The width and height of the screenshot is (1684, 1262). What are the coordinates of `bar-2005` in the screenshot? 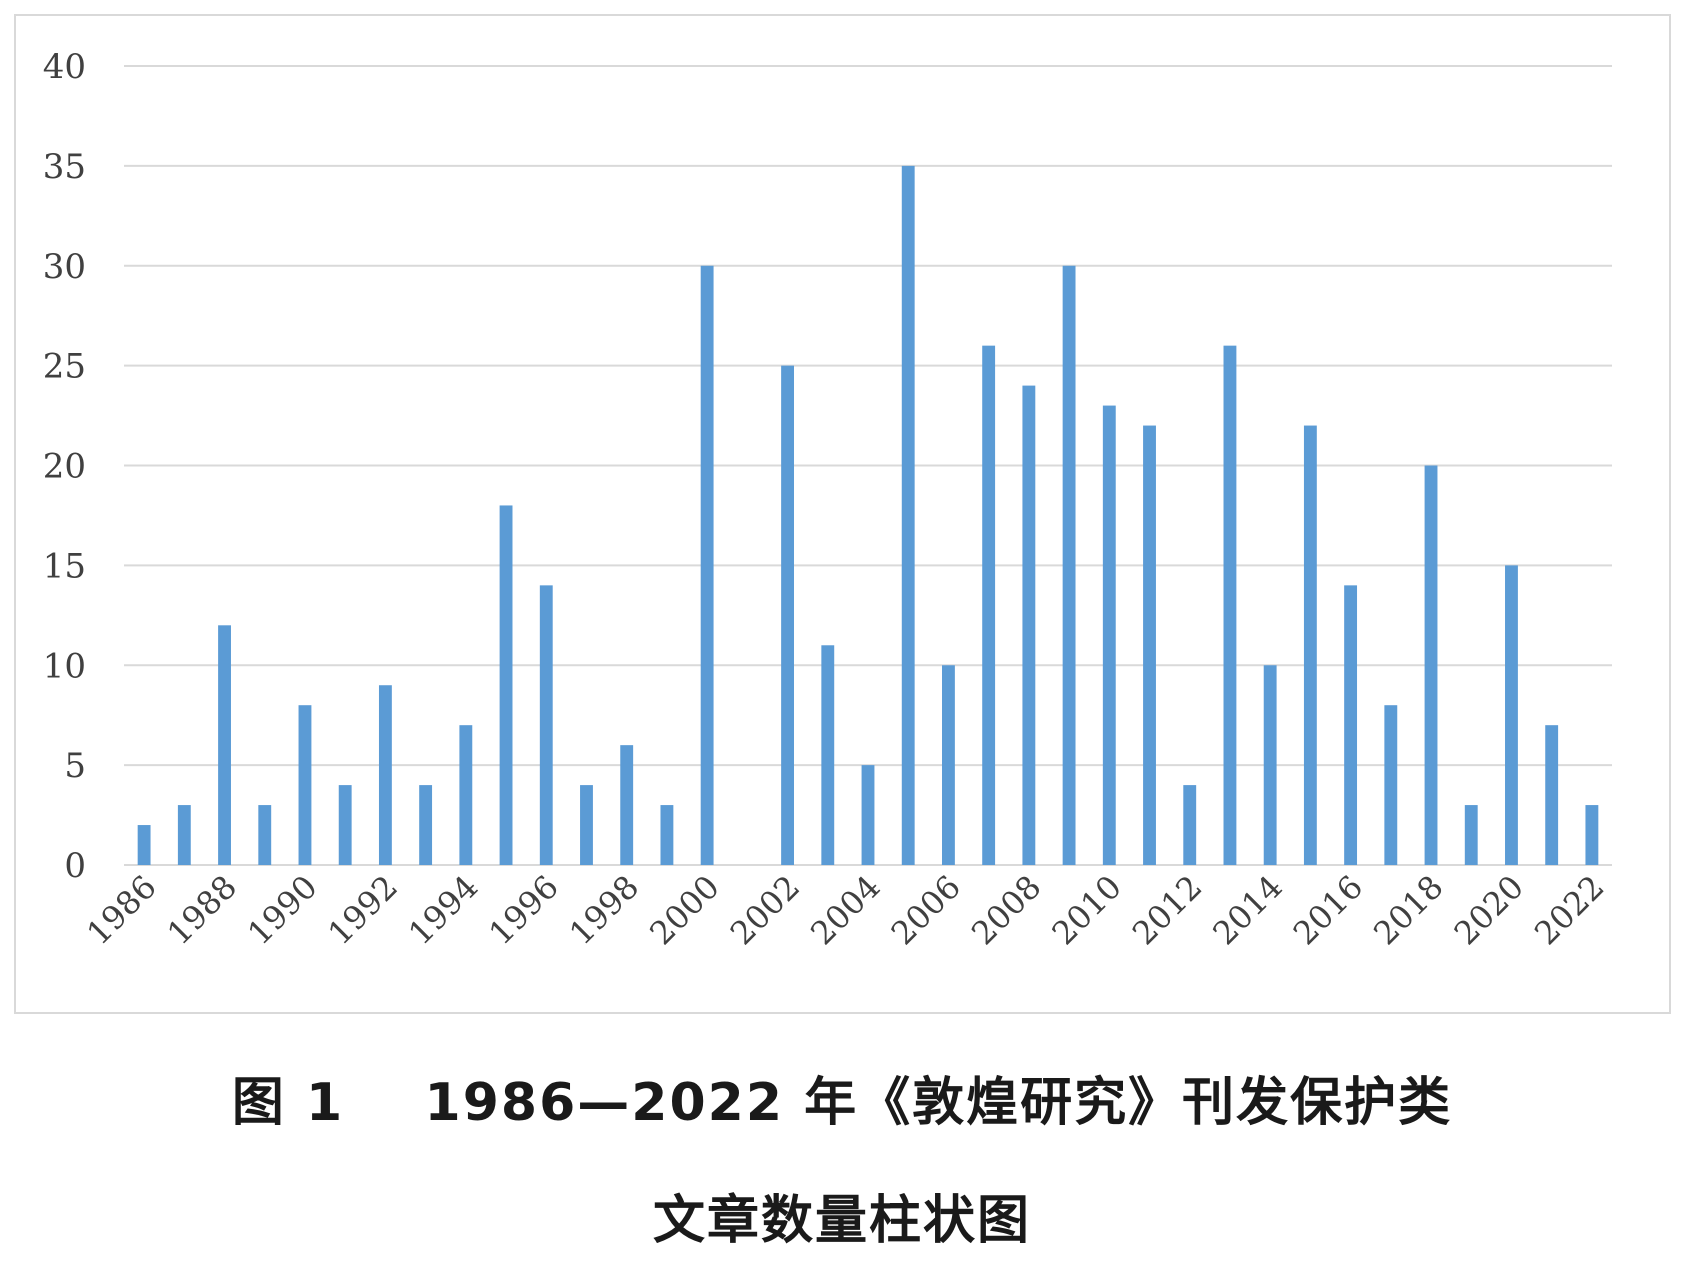 It's located at (908, 515).